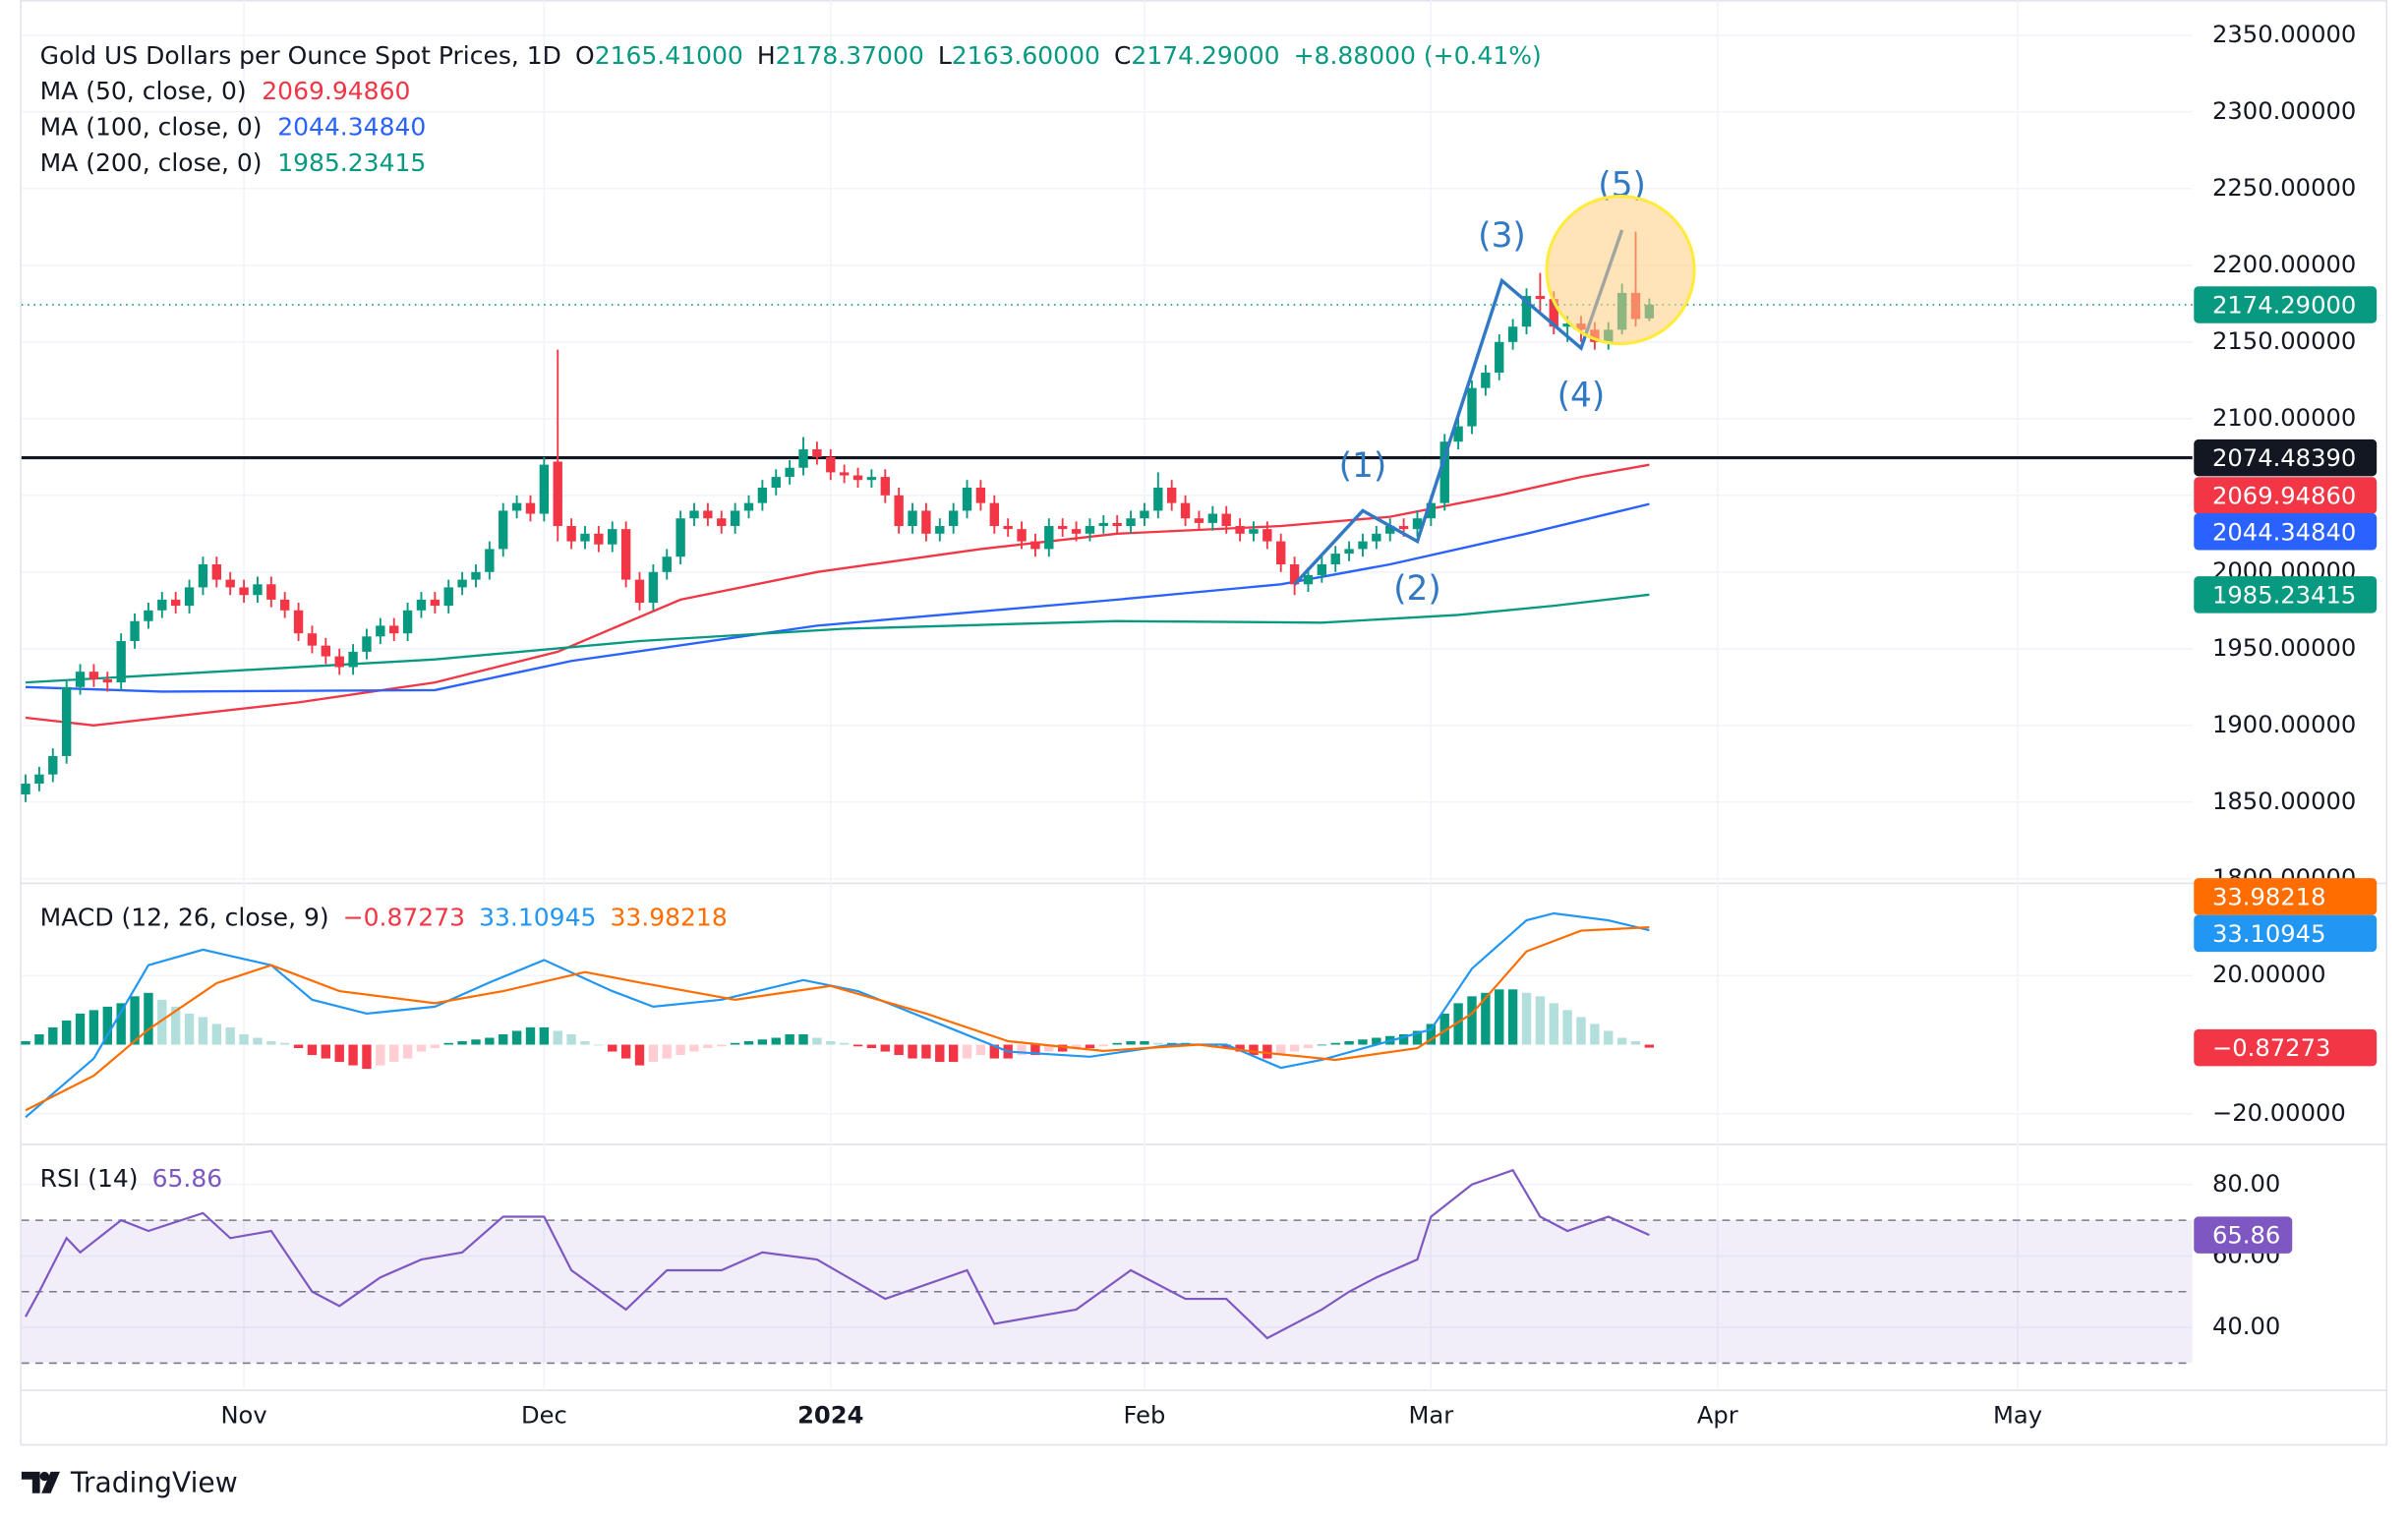 This screenshot has width=2408, height=1521. I want to click on brand: TradingView, so click(154, 1482).